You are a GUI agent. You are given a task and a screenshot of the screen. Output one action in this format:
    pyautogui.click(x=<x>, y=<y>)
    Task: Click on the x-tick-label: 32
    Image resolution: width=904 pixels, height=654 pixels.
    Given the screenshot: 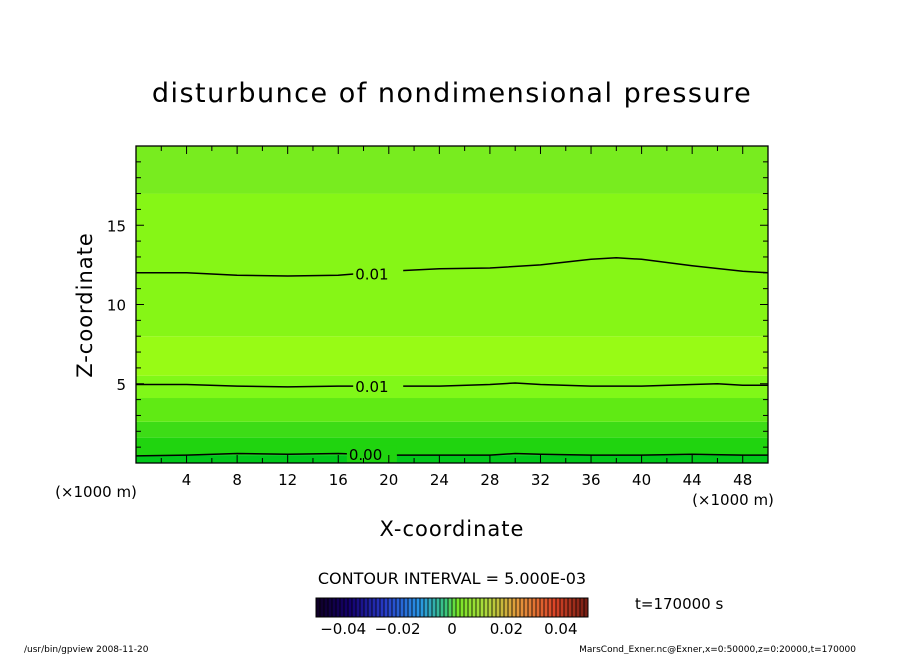 What is the action you would take?
    pyautogui.click(x=540, y=480)
    